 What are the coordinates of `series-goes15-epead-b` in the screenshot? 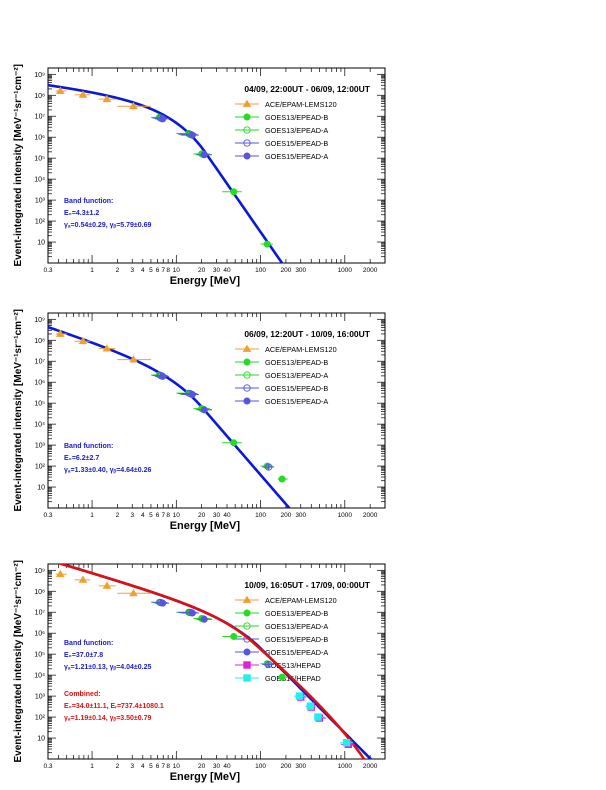 It's located at (213, 633).